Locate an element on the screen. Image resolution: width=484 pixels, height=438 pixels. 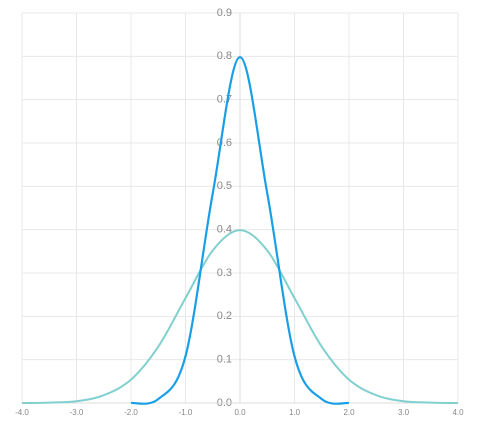
y-tick-label: 0.1 is located at coordinates (224, 360).